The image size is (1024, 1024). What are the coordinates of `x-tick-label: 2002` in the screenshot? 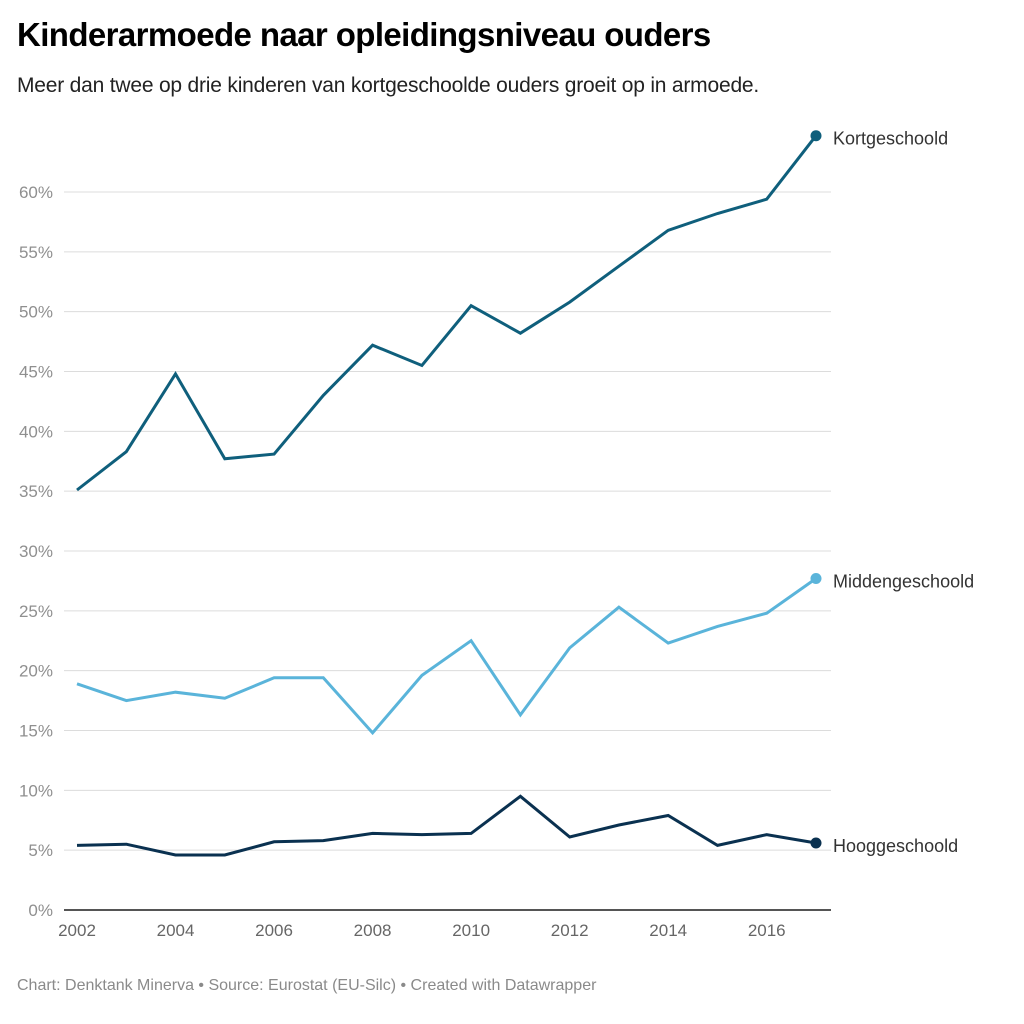 It's located at (77, 930).